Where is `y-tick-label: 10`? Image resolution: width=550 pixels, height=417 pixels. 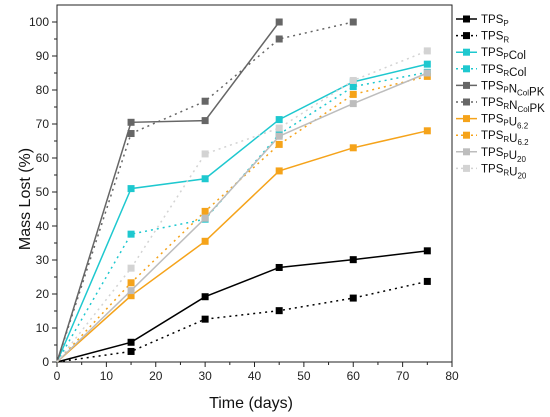 y-tick-label: 10 is located at coordinates (43, 328).